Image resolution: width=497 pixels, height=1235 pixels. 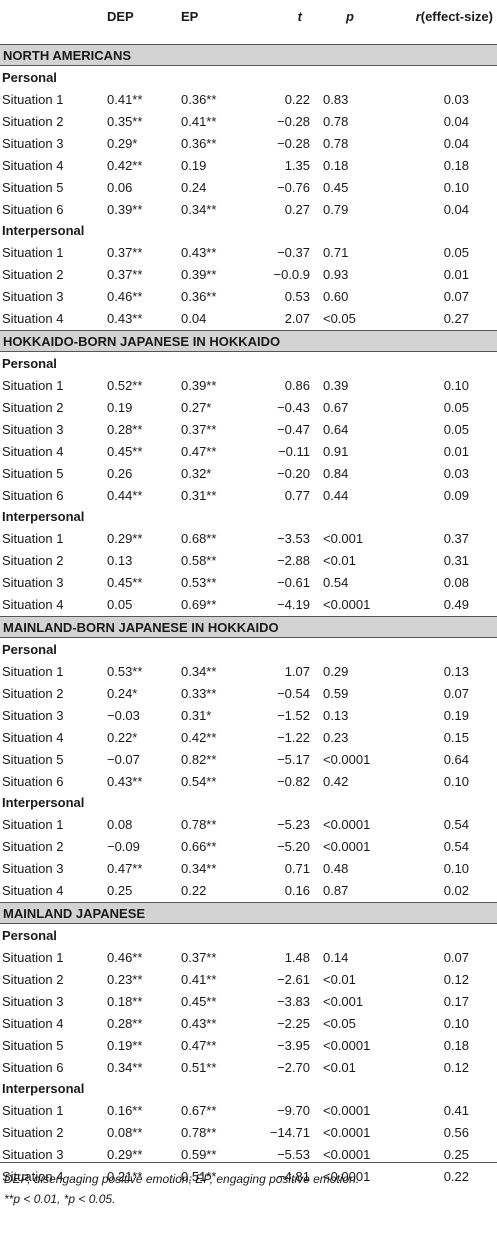 What do you see at coordinates (120, 187) in the screenshot?
I see `dep-value: 0.06` at bounding box center [120, 187].